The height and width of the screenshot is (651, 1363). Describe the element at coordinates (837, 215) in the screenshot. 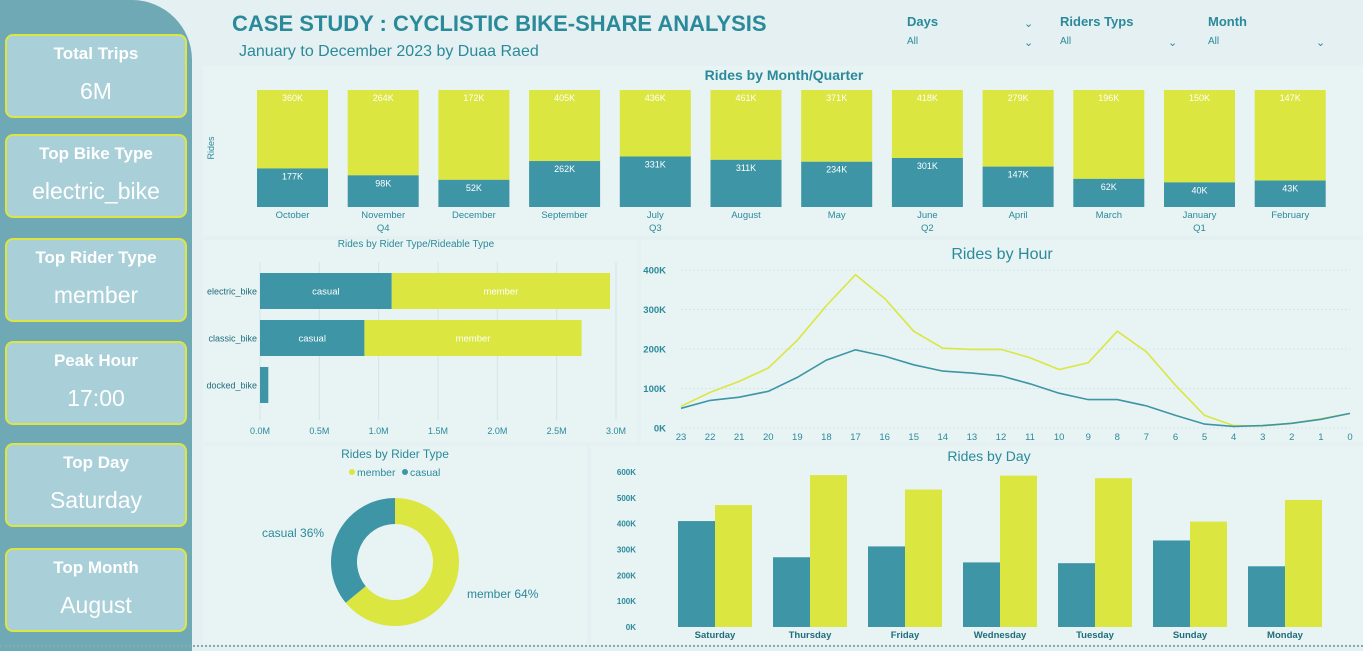

I see `x-tick-label: May` at that location.